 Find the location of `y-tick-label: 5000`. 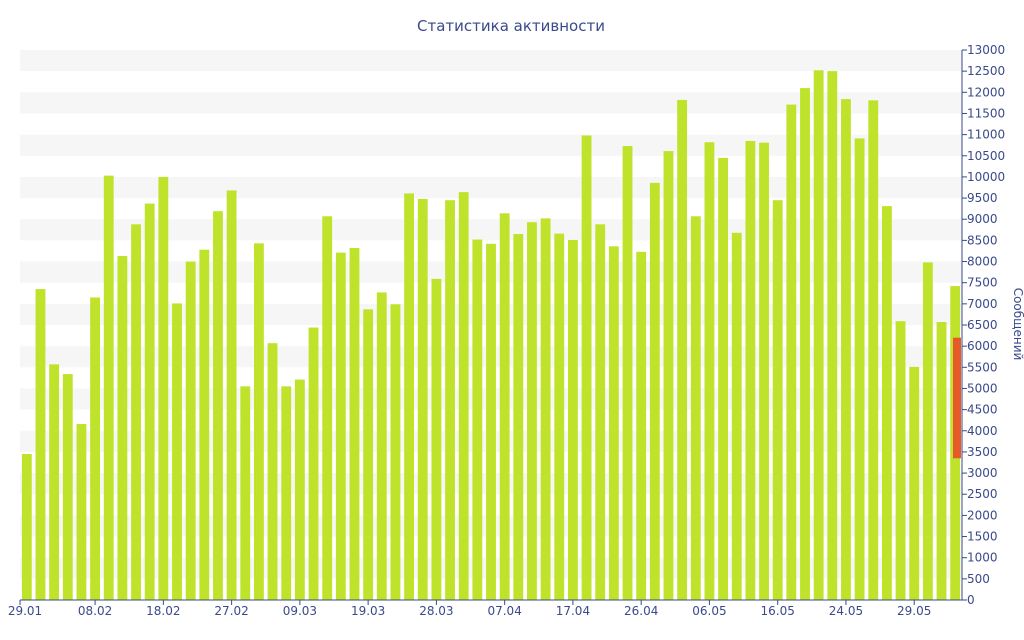

y-tick-label: 5000 is located at coordinates (982, 388).